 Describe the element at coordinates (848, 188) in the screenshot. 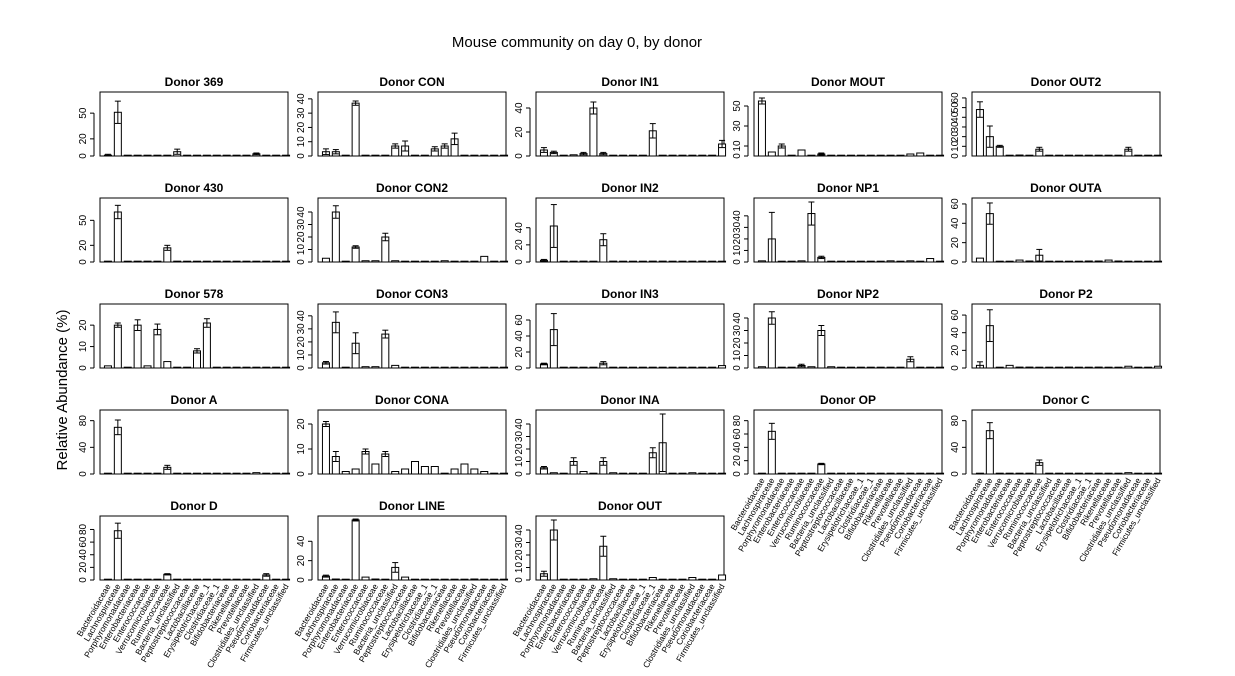

I see `panel-title: Donor NP1` at that location.